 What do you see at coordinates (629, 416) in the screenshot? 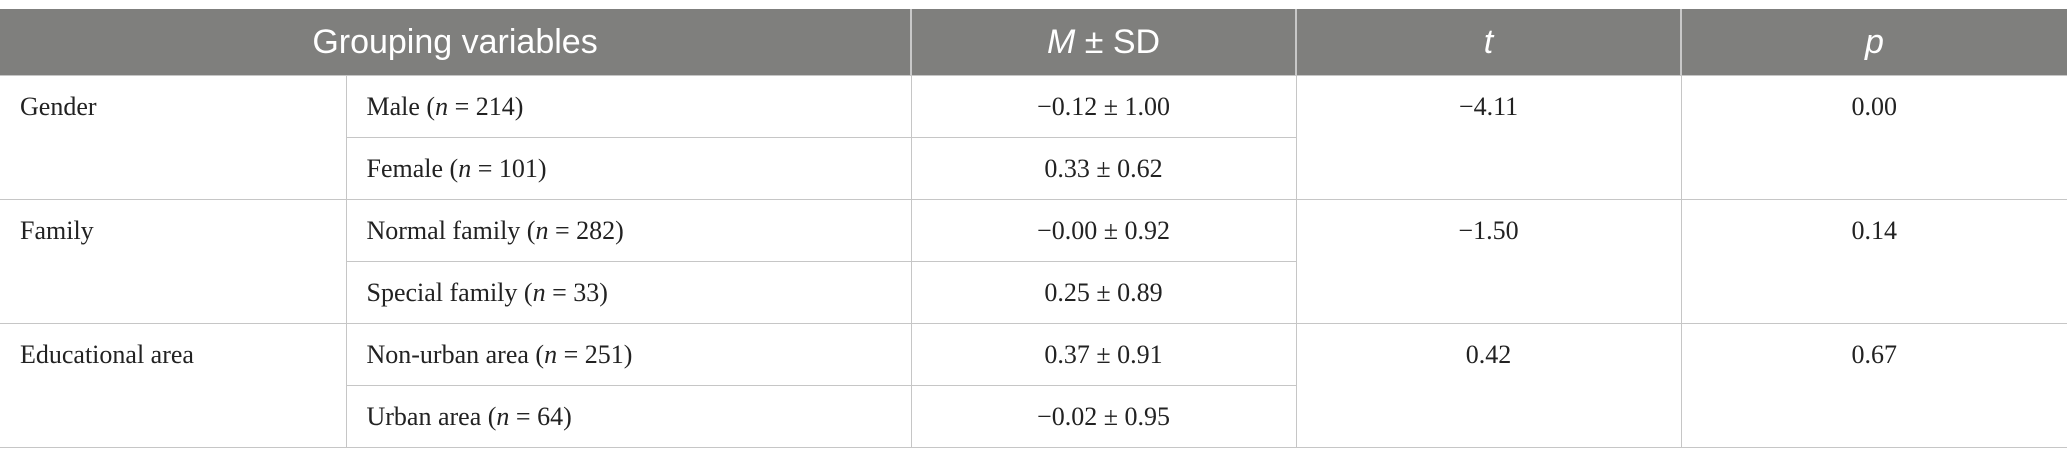
I see `subgroup-label: Urban area (n = 64)` at bounding box center [629, 416].